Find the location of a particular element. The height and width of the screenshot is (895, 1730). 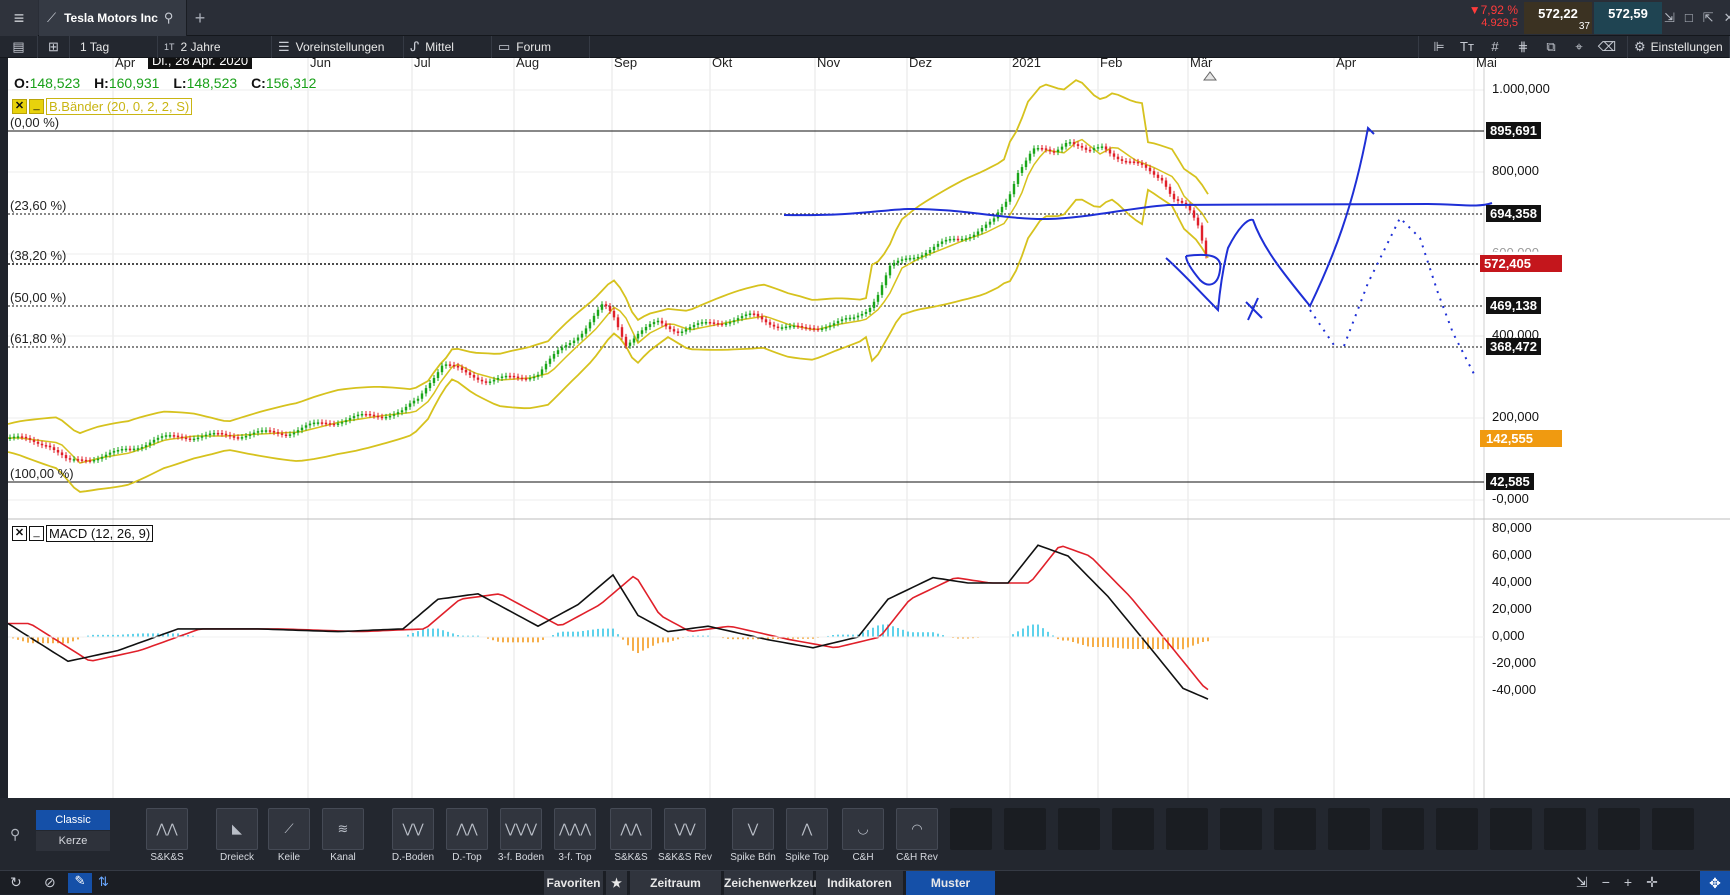

copy-icon: ⧉ is located at coordinates (1551, 46).